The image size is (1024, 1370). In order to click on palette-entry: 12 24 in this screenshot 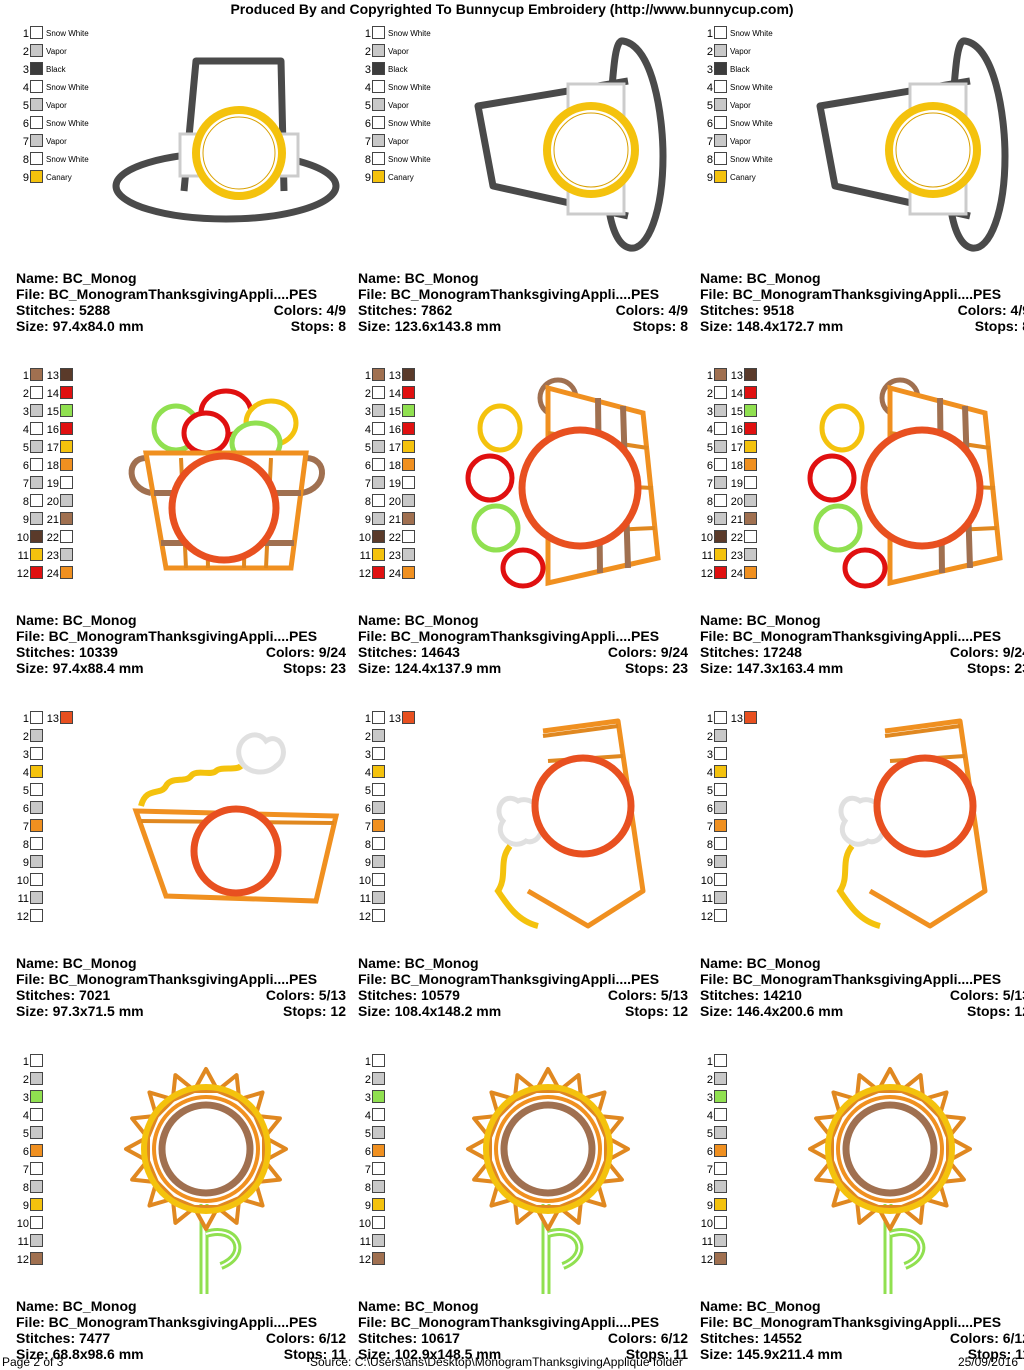, I will do `click(44, 574)`.